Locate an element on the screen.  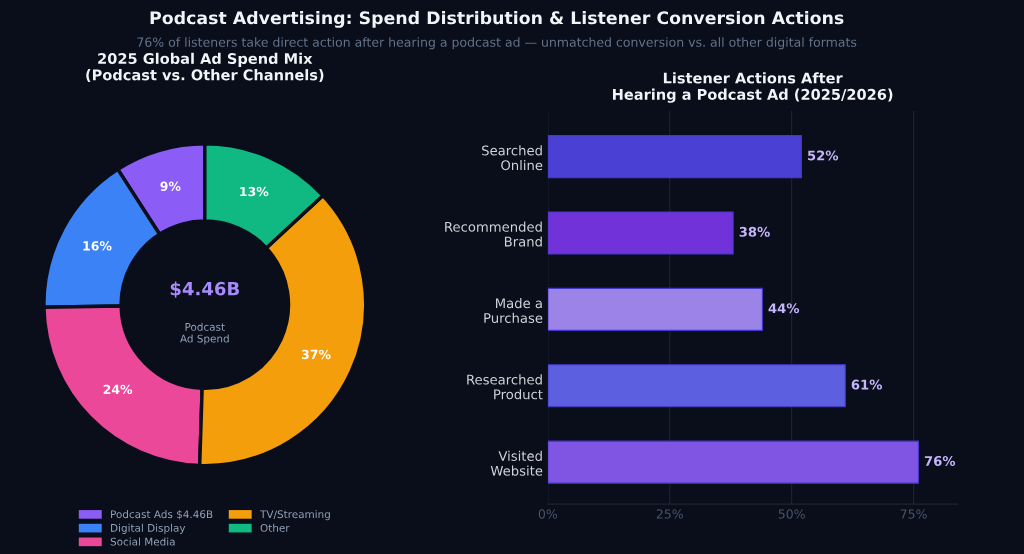
data-label: 38% is located at coordinates (754, 231).